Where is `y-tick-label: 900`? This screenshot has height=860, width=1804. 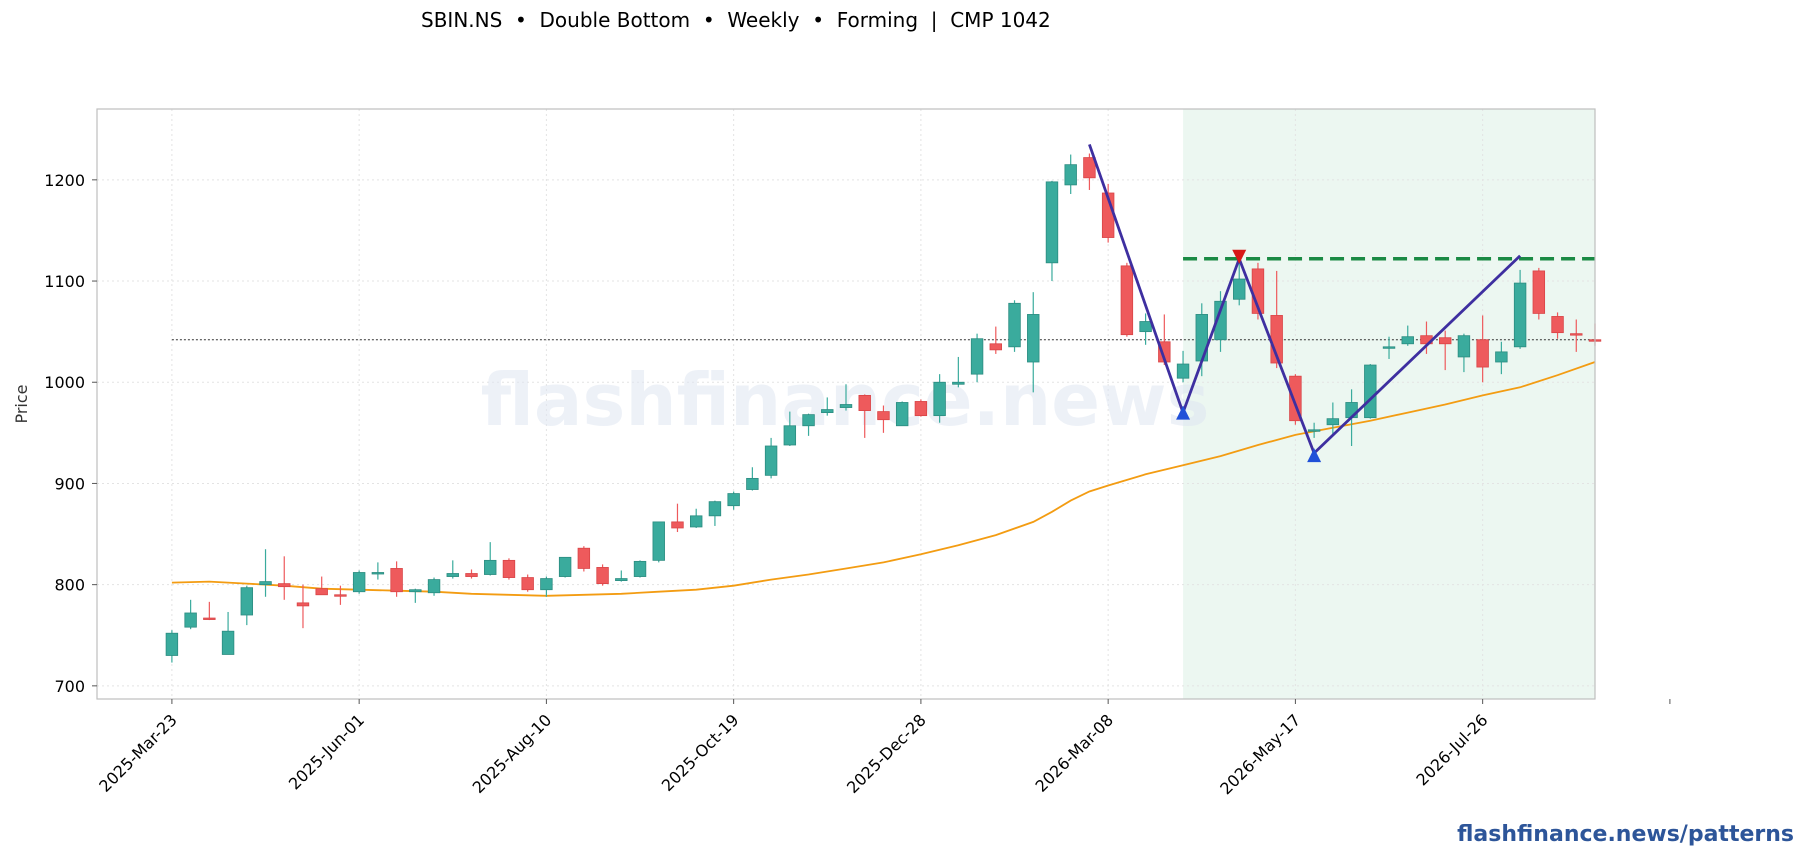 y-tick-label: 900 is located at coordinates (69, 483).